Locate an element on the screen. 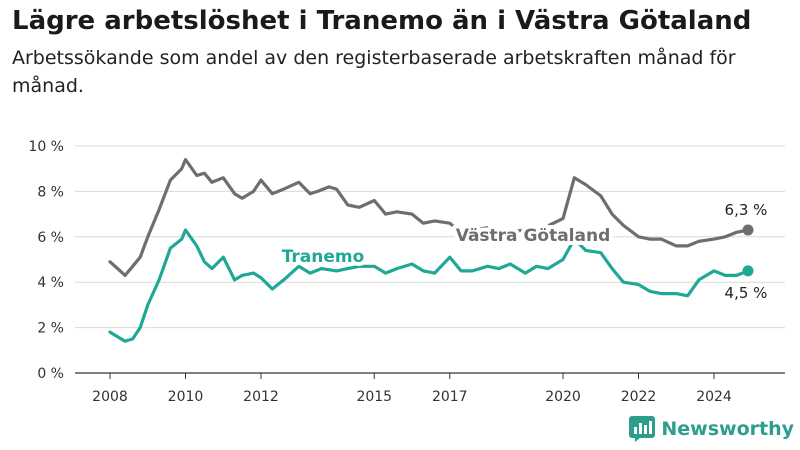 The width and height of the screenshot is (800, 450). brand-name: Newsworthy is located at coordinates (727, 429).